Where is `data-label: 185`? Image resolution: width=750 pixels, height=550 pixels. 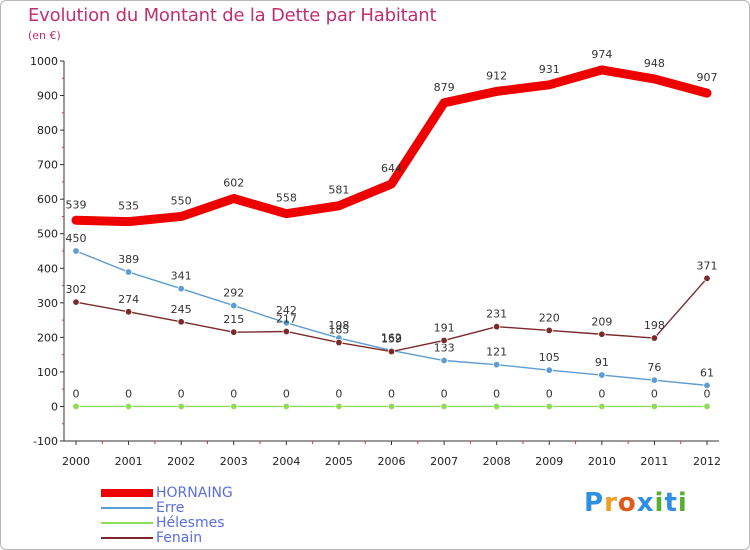
data-label: 185 is located at coordinates (338, 330).